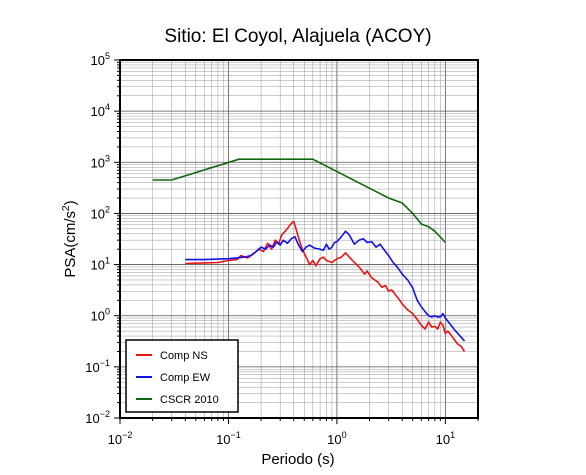 The width and height of the screenshot is (586, 475). Describe the element at coordinates (100, 264) in the screenshot. I see `y-tick-label: 10¹` at that location.